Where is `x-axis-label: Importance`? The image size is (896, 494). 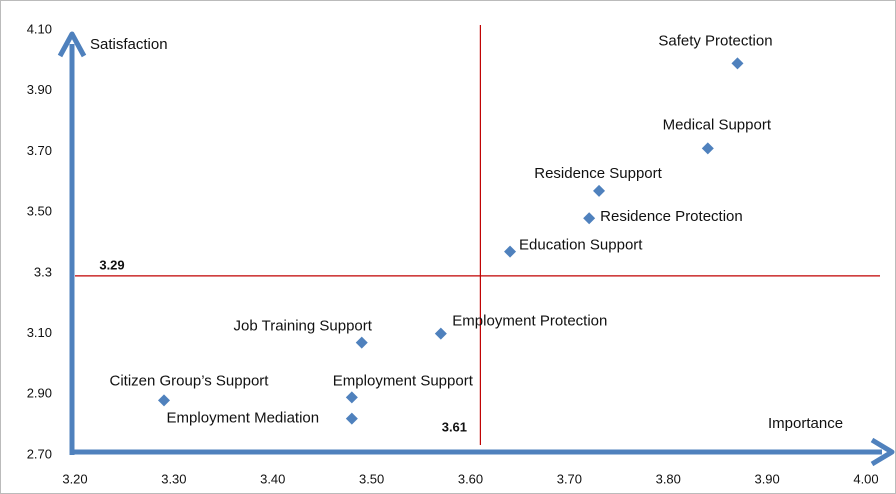
x-axis-label: Importance is located at coordinates (805, 423).